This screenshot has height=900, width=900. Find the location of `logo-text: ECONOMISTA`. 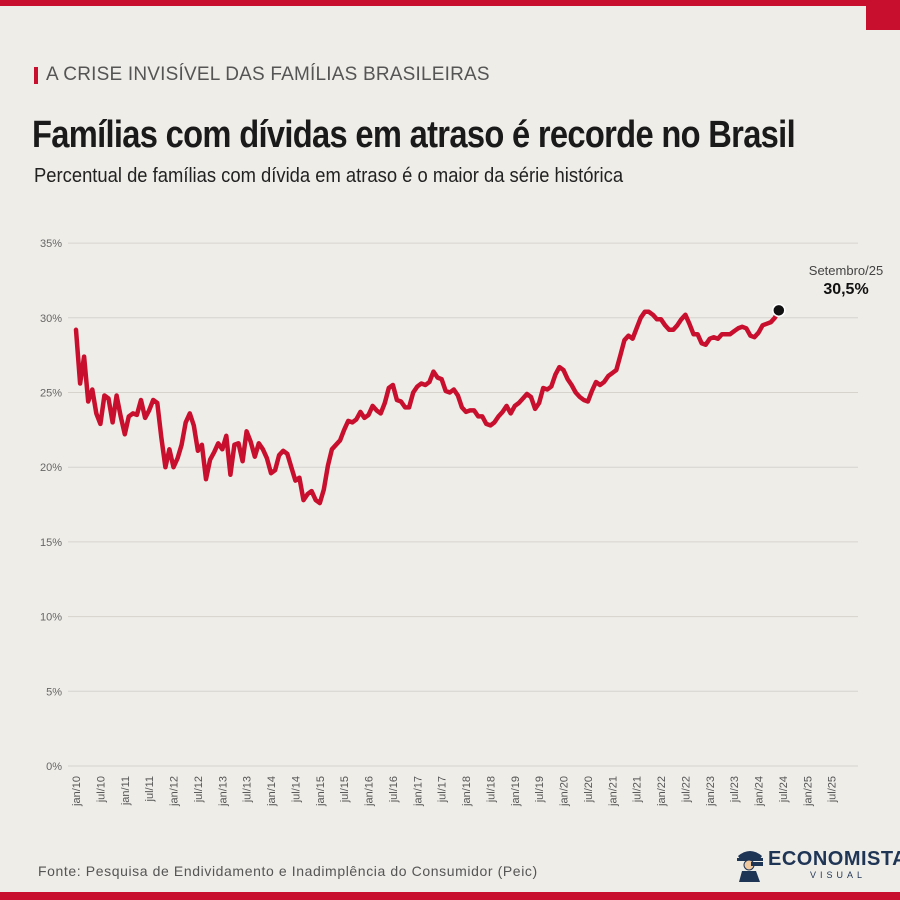

logo-text: ECONOMISTA is located at coordinates (834, 859).